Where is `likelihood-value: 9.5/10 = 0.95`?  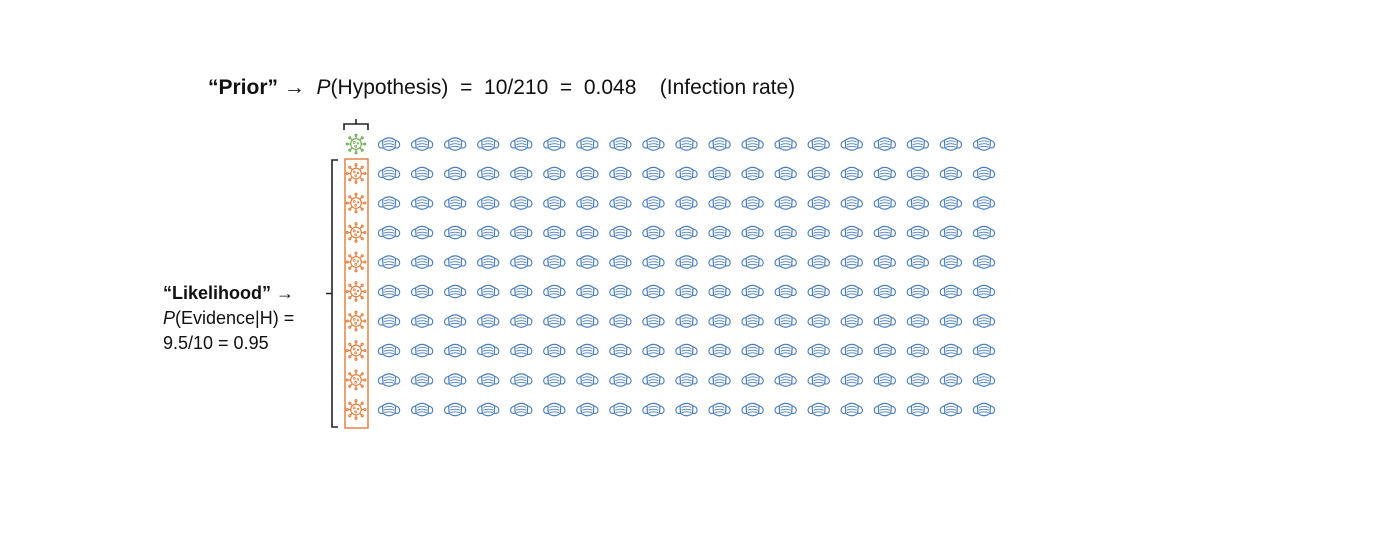 likelihood-value: 9.5/10 = 0.95 is located at coordinates (216, 343).